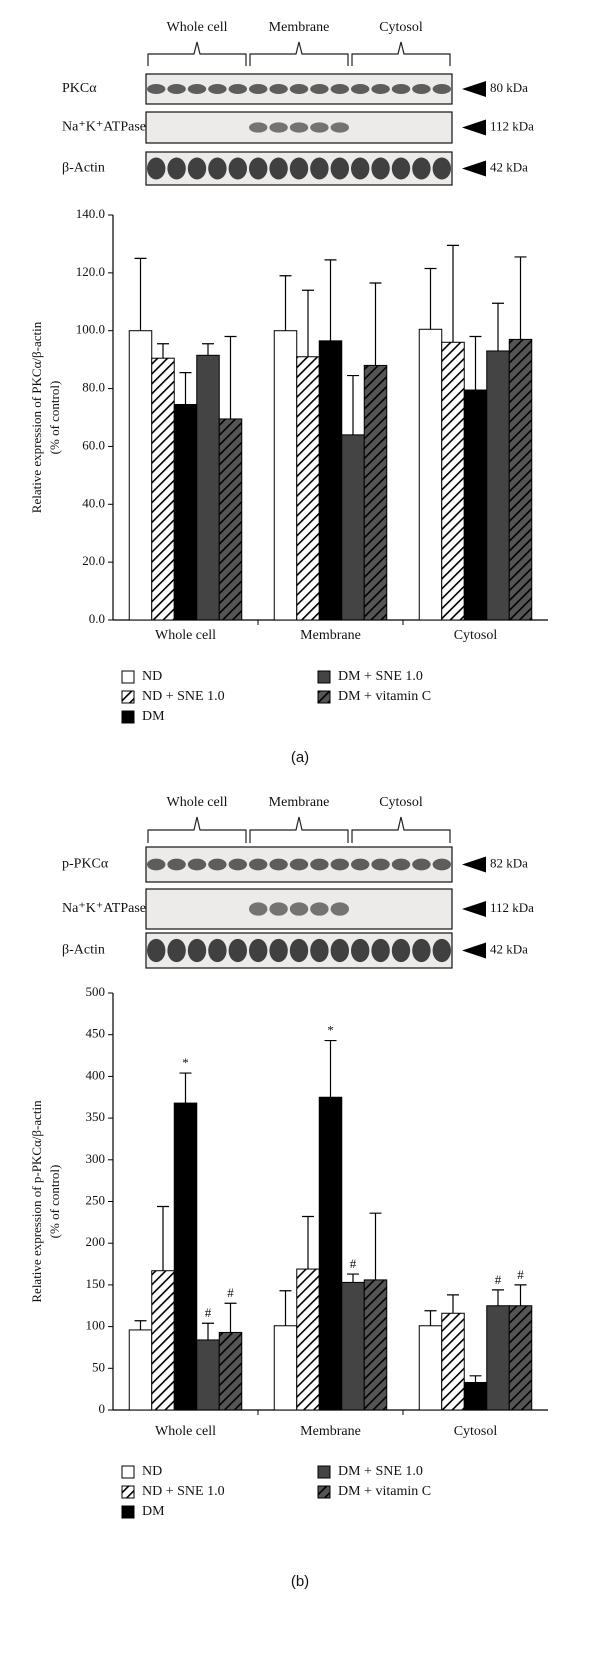 Image resolution: width=600 pixels, height=1663 pixels. What do you see at coordinates (96, 991) in the screenshot?
I see `y-tick-label: 500` at bounding box center [96, 991].